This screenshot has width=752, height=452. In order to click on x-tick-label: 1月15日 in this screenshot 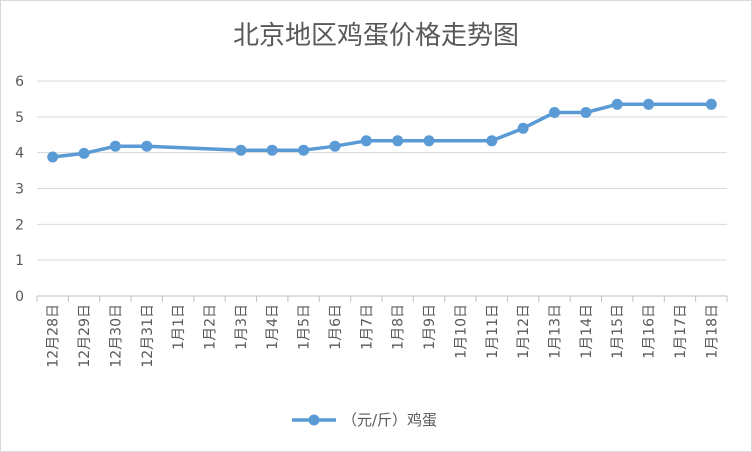, I will do `click(618, 331)`.